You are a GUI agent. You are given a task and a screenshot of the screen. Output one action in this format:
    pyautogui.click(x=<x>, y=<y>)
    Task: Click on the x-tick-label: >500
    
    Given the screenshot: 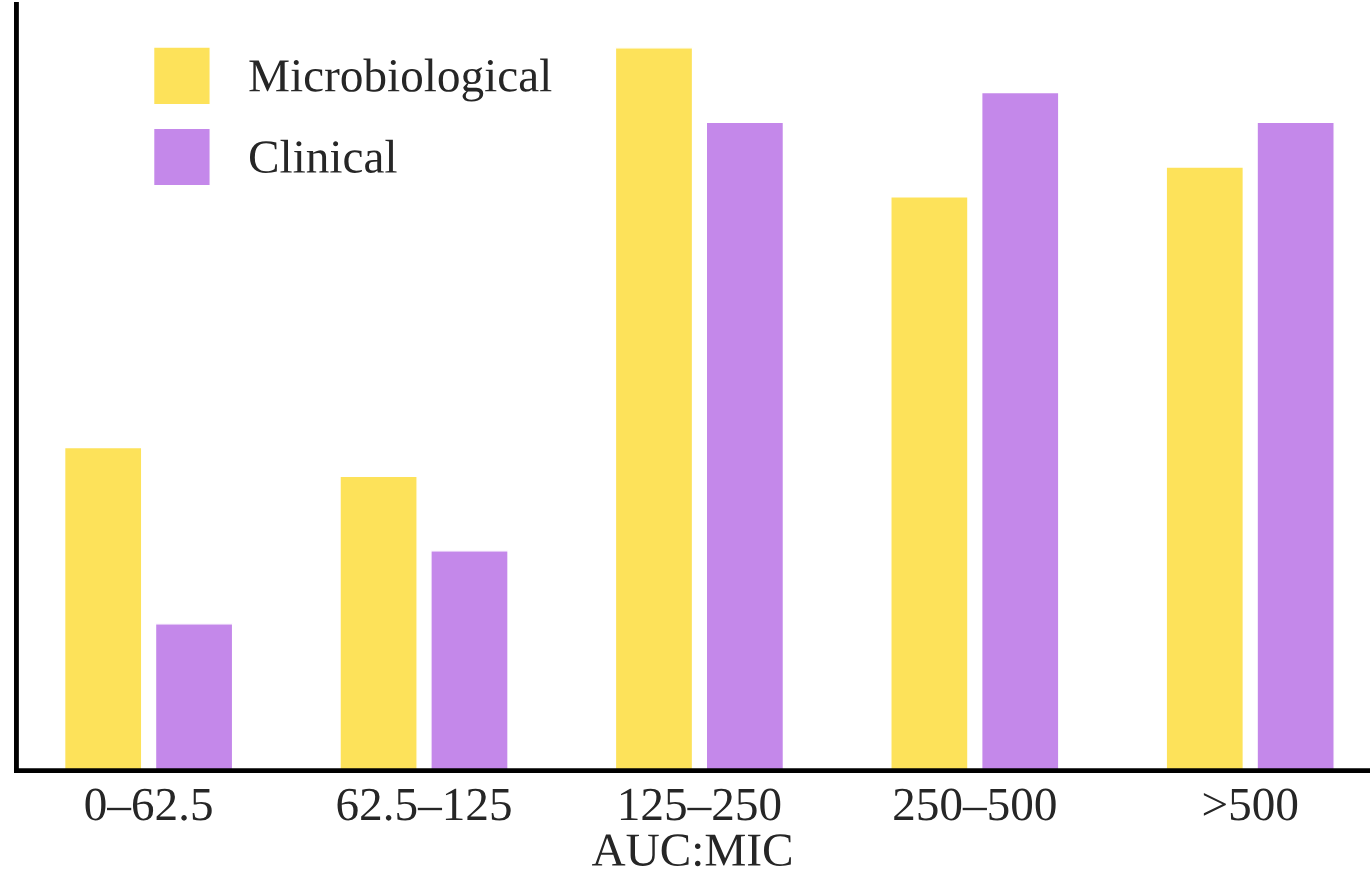 What is the action you would take?
    pyautogui.click(x=1250, y=804)
    